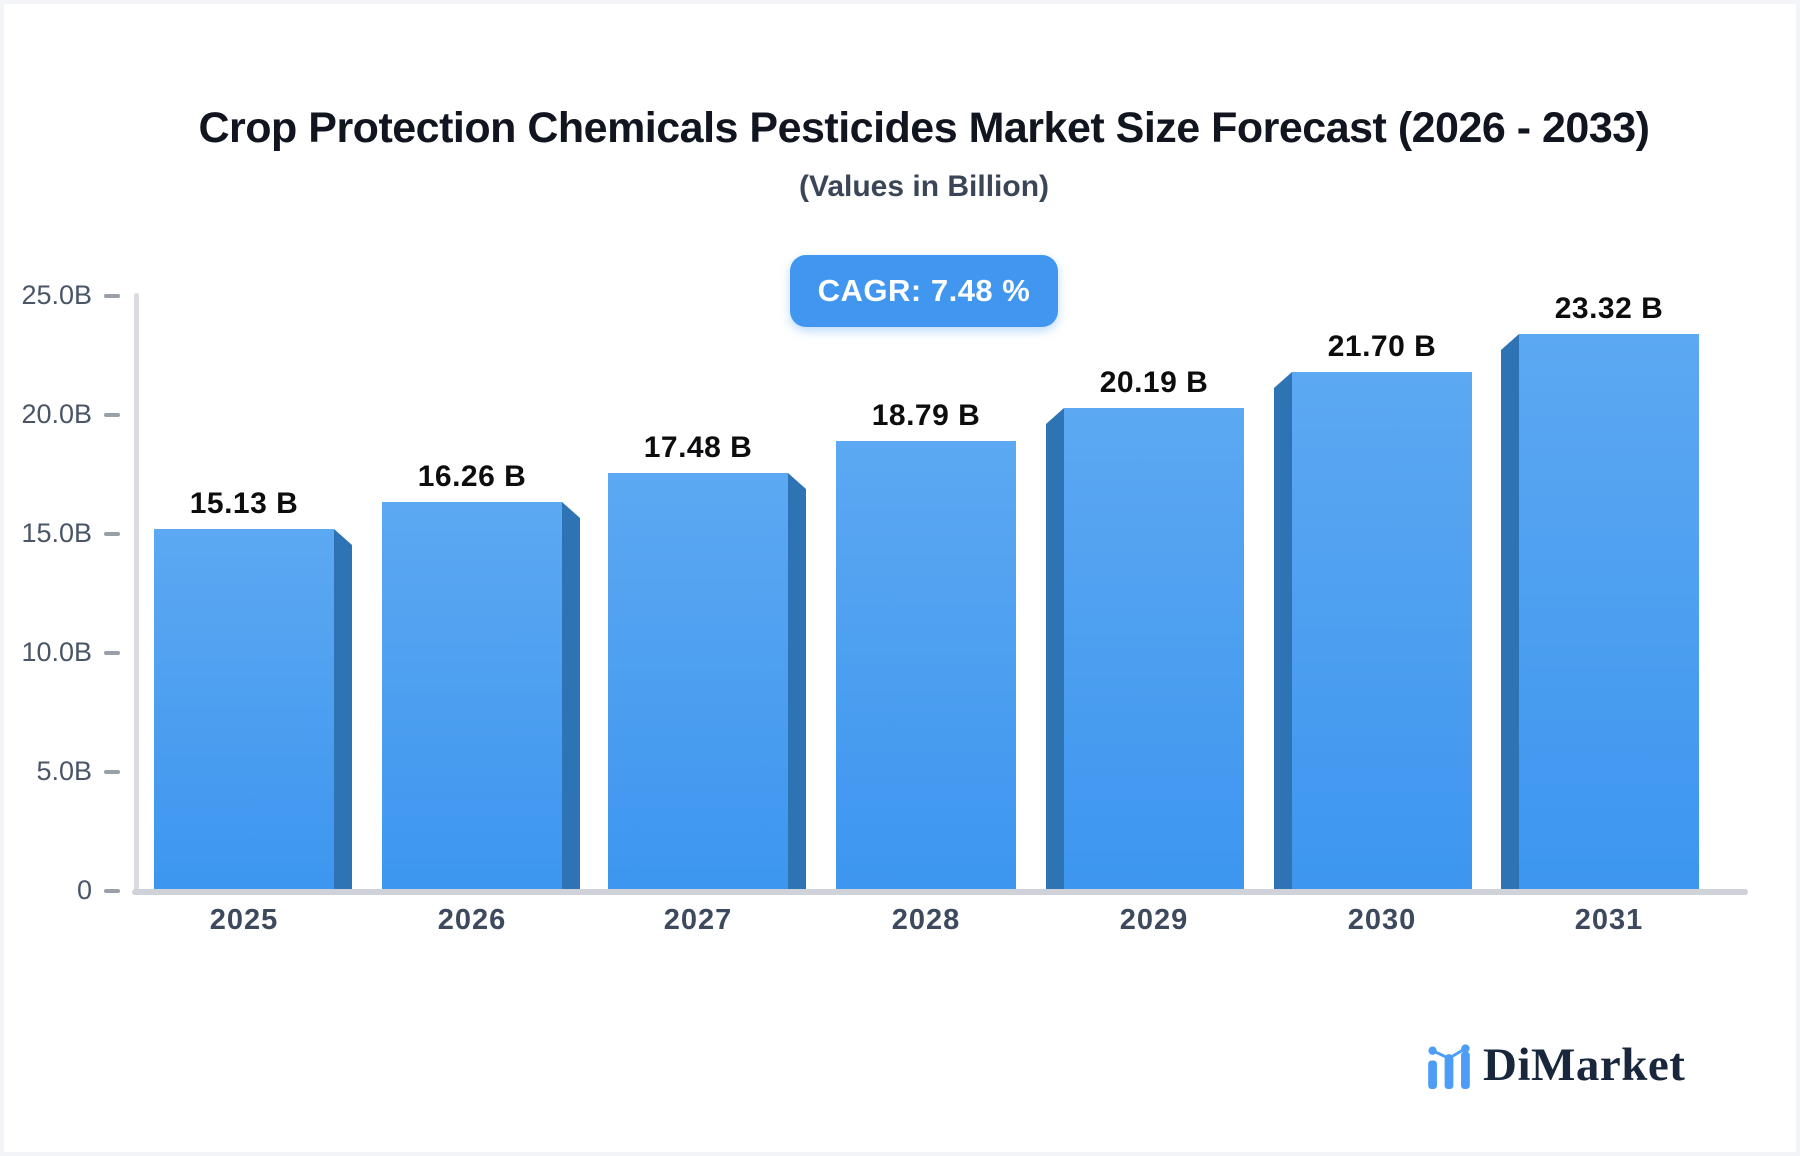  I want to click on x-axis-line, so click(940, 892).